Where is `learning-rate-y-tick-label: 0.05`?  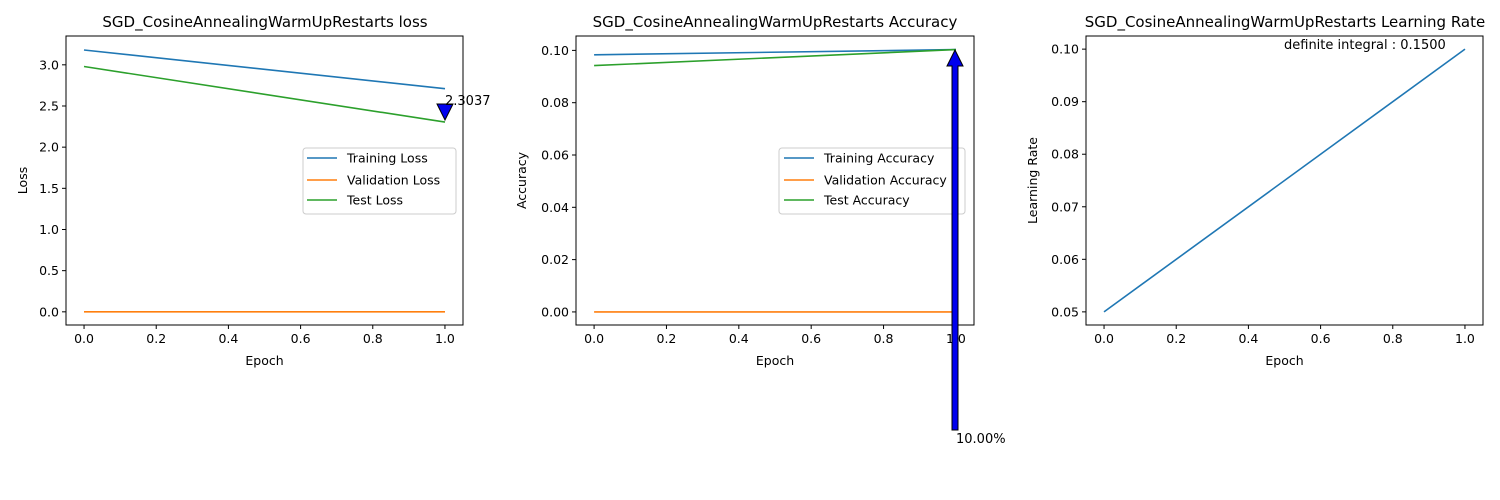 learning-rate-y-tick-label: 0.05 is located at coordinates (1065, 311).